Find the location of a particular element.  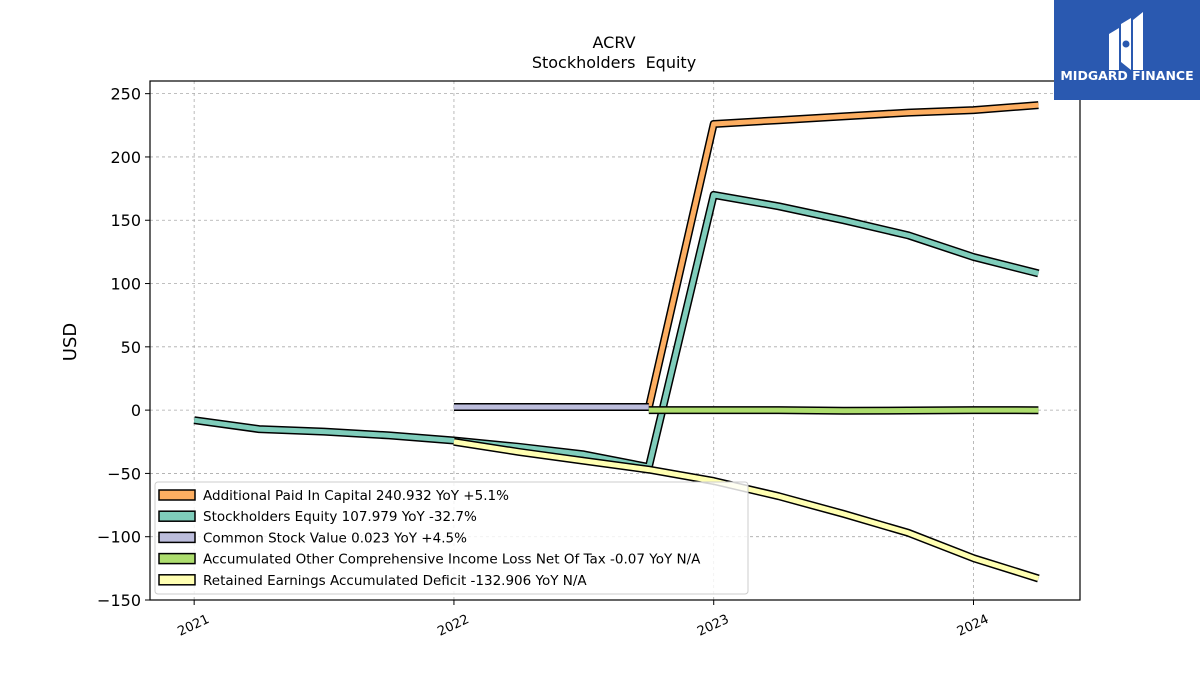

series-accumulated-other-comprehensive-income-loss-net-of-tax is located at coordinates (843, 410).